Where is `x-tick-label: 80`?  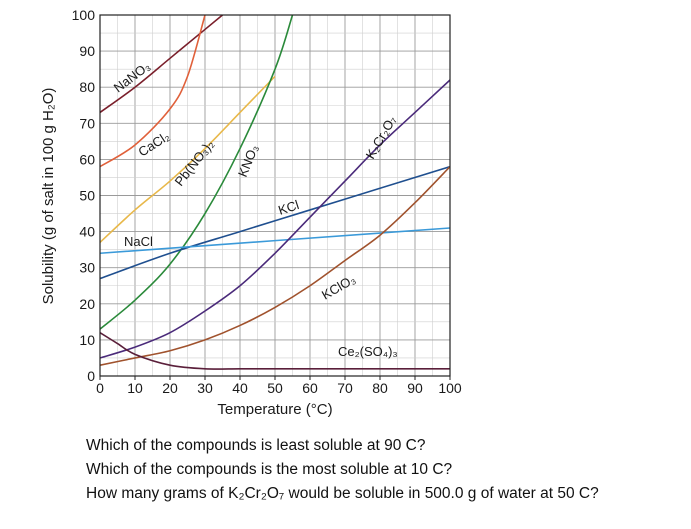 x-tick-label: 80 is located at coordinates (380, 388).